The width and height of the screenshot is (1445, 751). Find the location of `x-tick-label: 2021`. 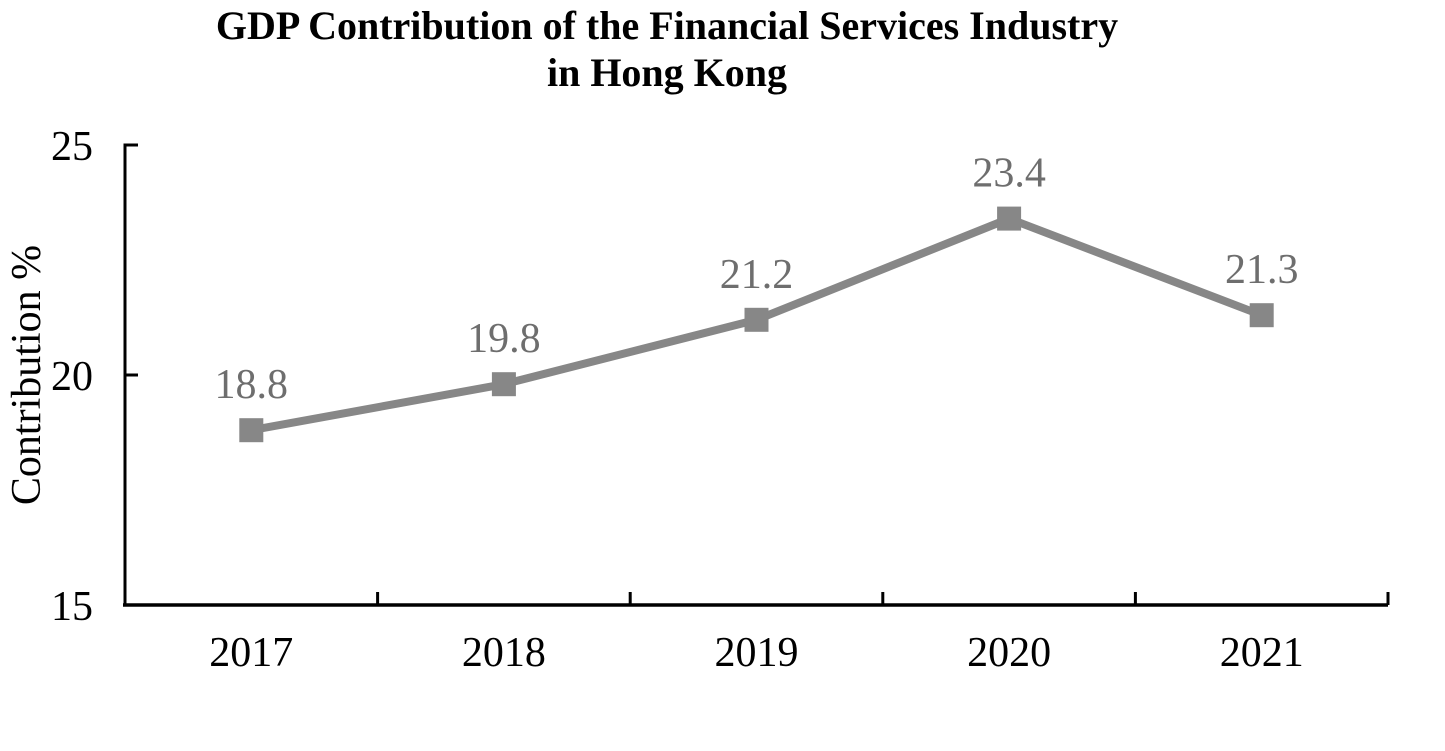

x-tick-label: 2021 is located at coordinates (1262, 653).